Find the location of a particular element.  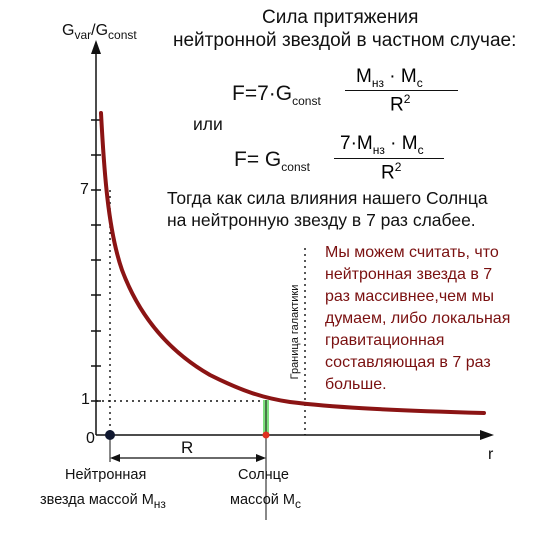

distance-label: R is located at coordinates (187, 447).